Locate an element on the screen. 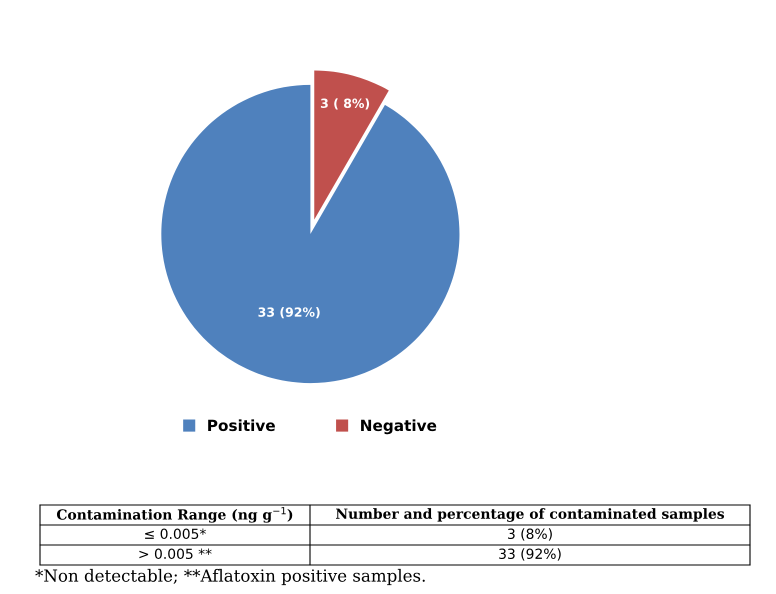  text: 33 (92%) is located at coordinates (530, 554).